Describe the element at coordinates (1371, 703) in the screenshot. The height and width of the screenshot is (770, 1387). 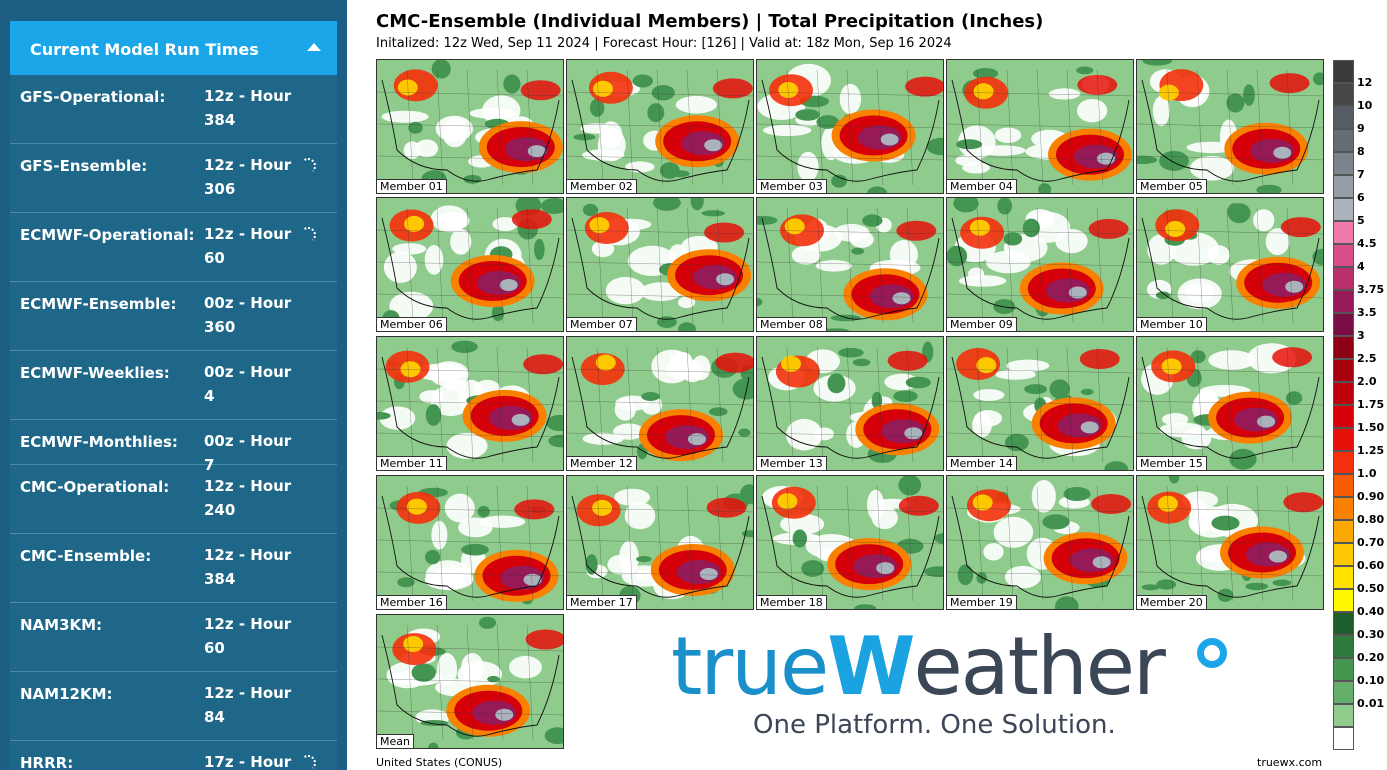
I see `legend-label: 0.01` at that location.